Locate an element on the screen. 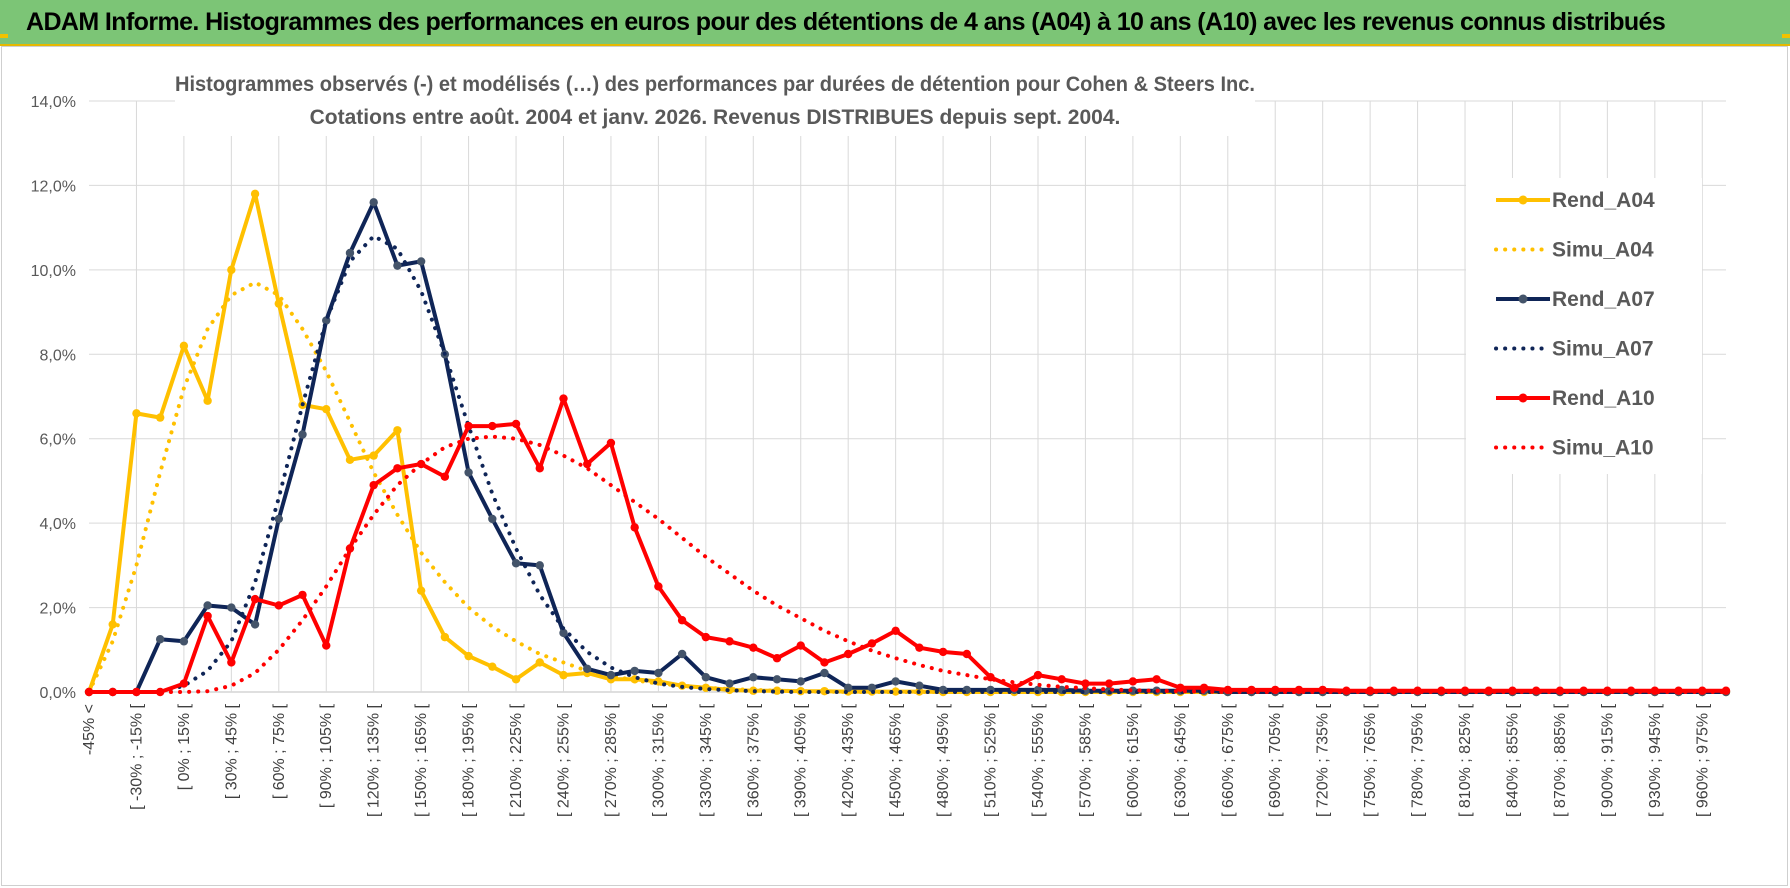  banner-corner-left is located at coordinates (4, 36).